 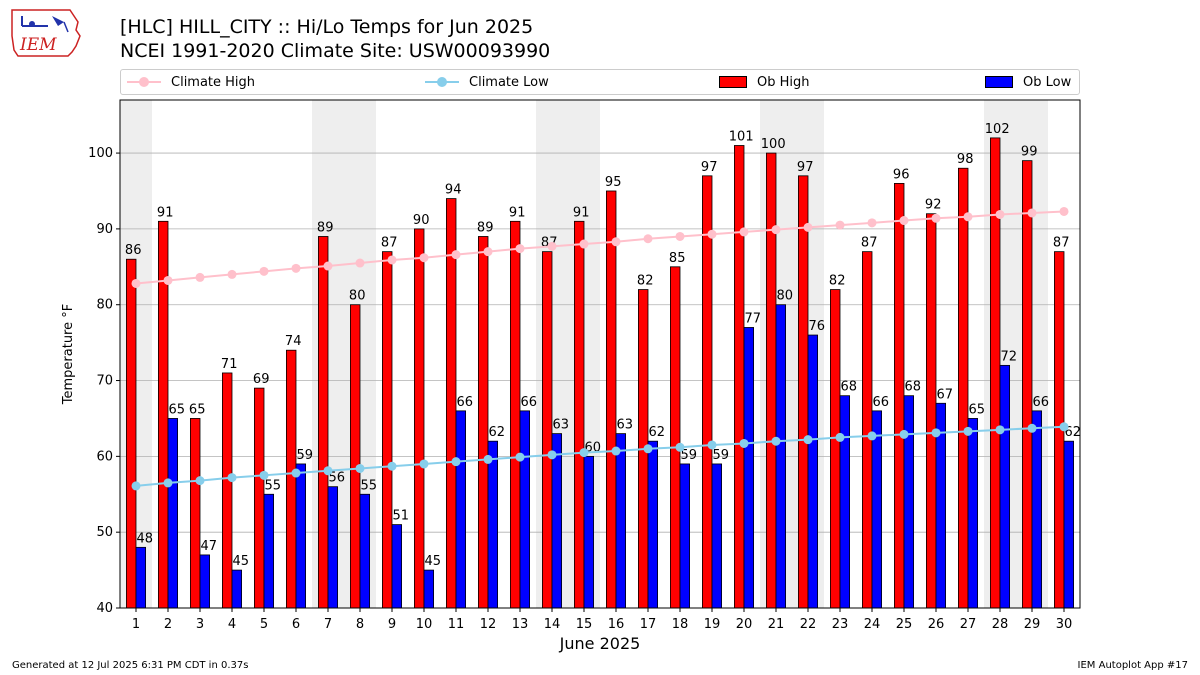 What do you see at coordinates (1047, 82) in the screenshot?
I see `legend-label-ob-low: Ob Low` at bounding box center [1047, 82].